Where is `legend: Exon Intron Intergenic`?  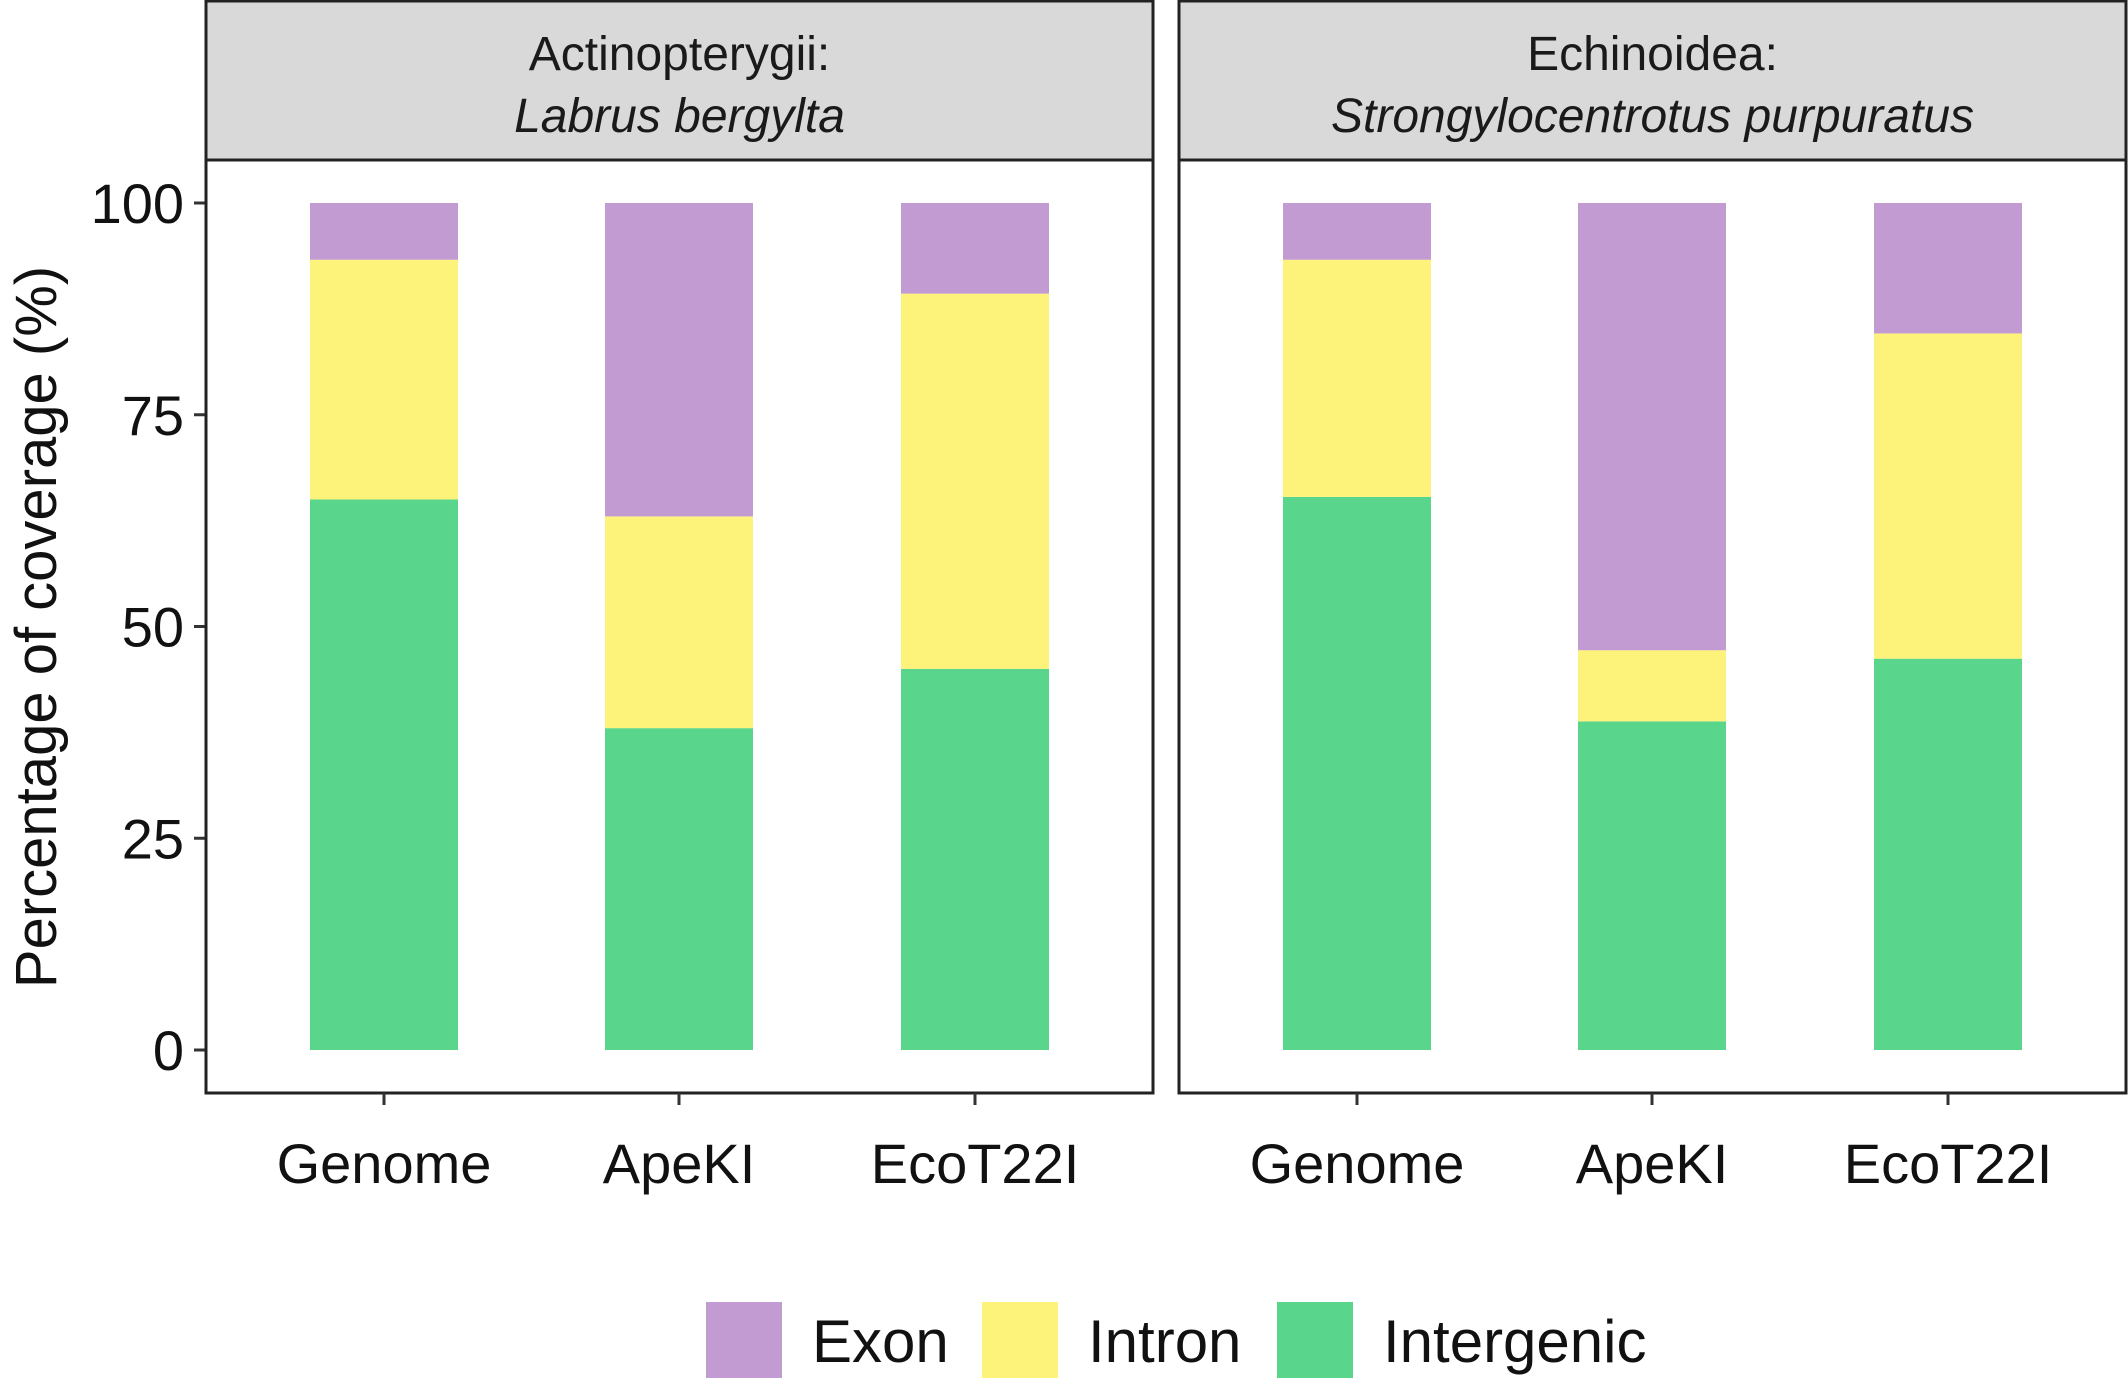
legend: Exon Intron Intergenic is located at coordinates (1176, 1340).